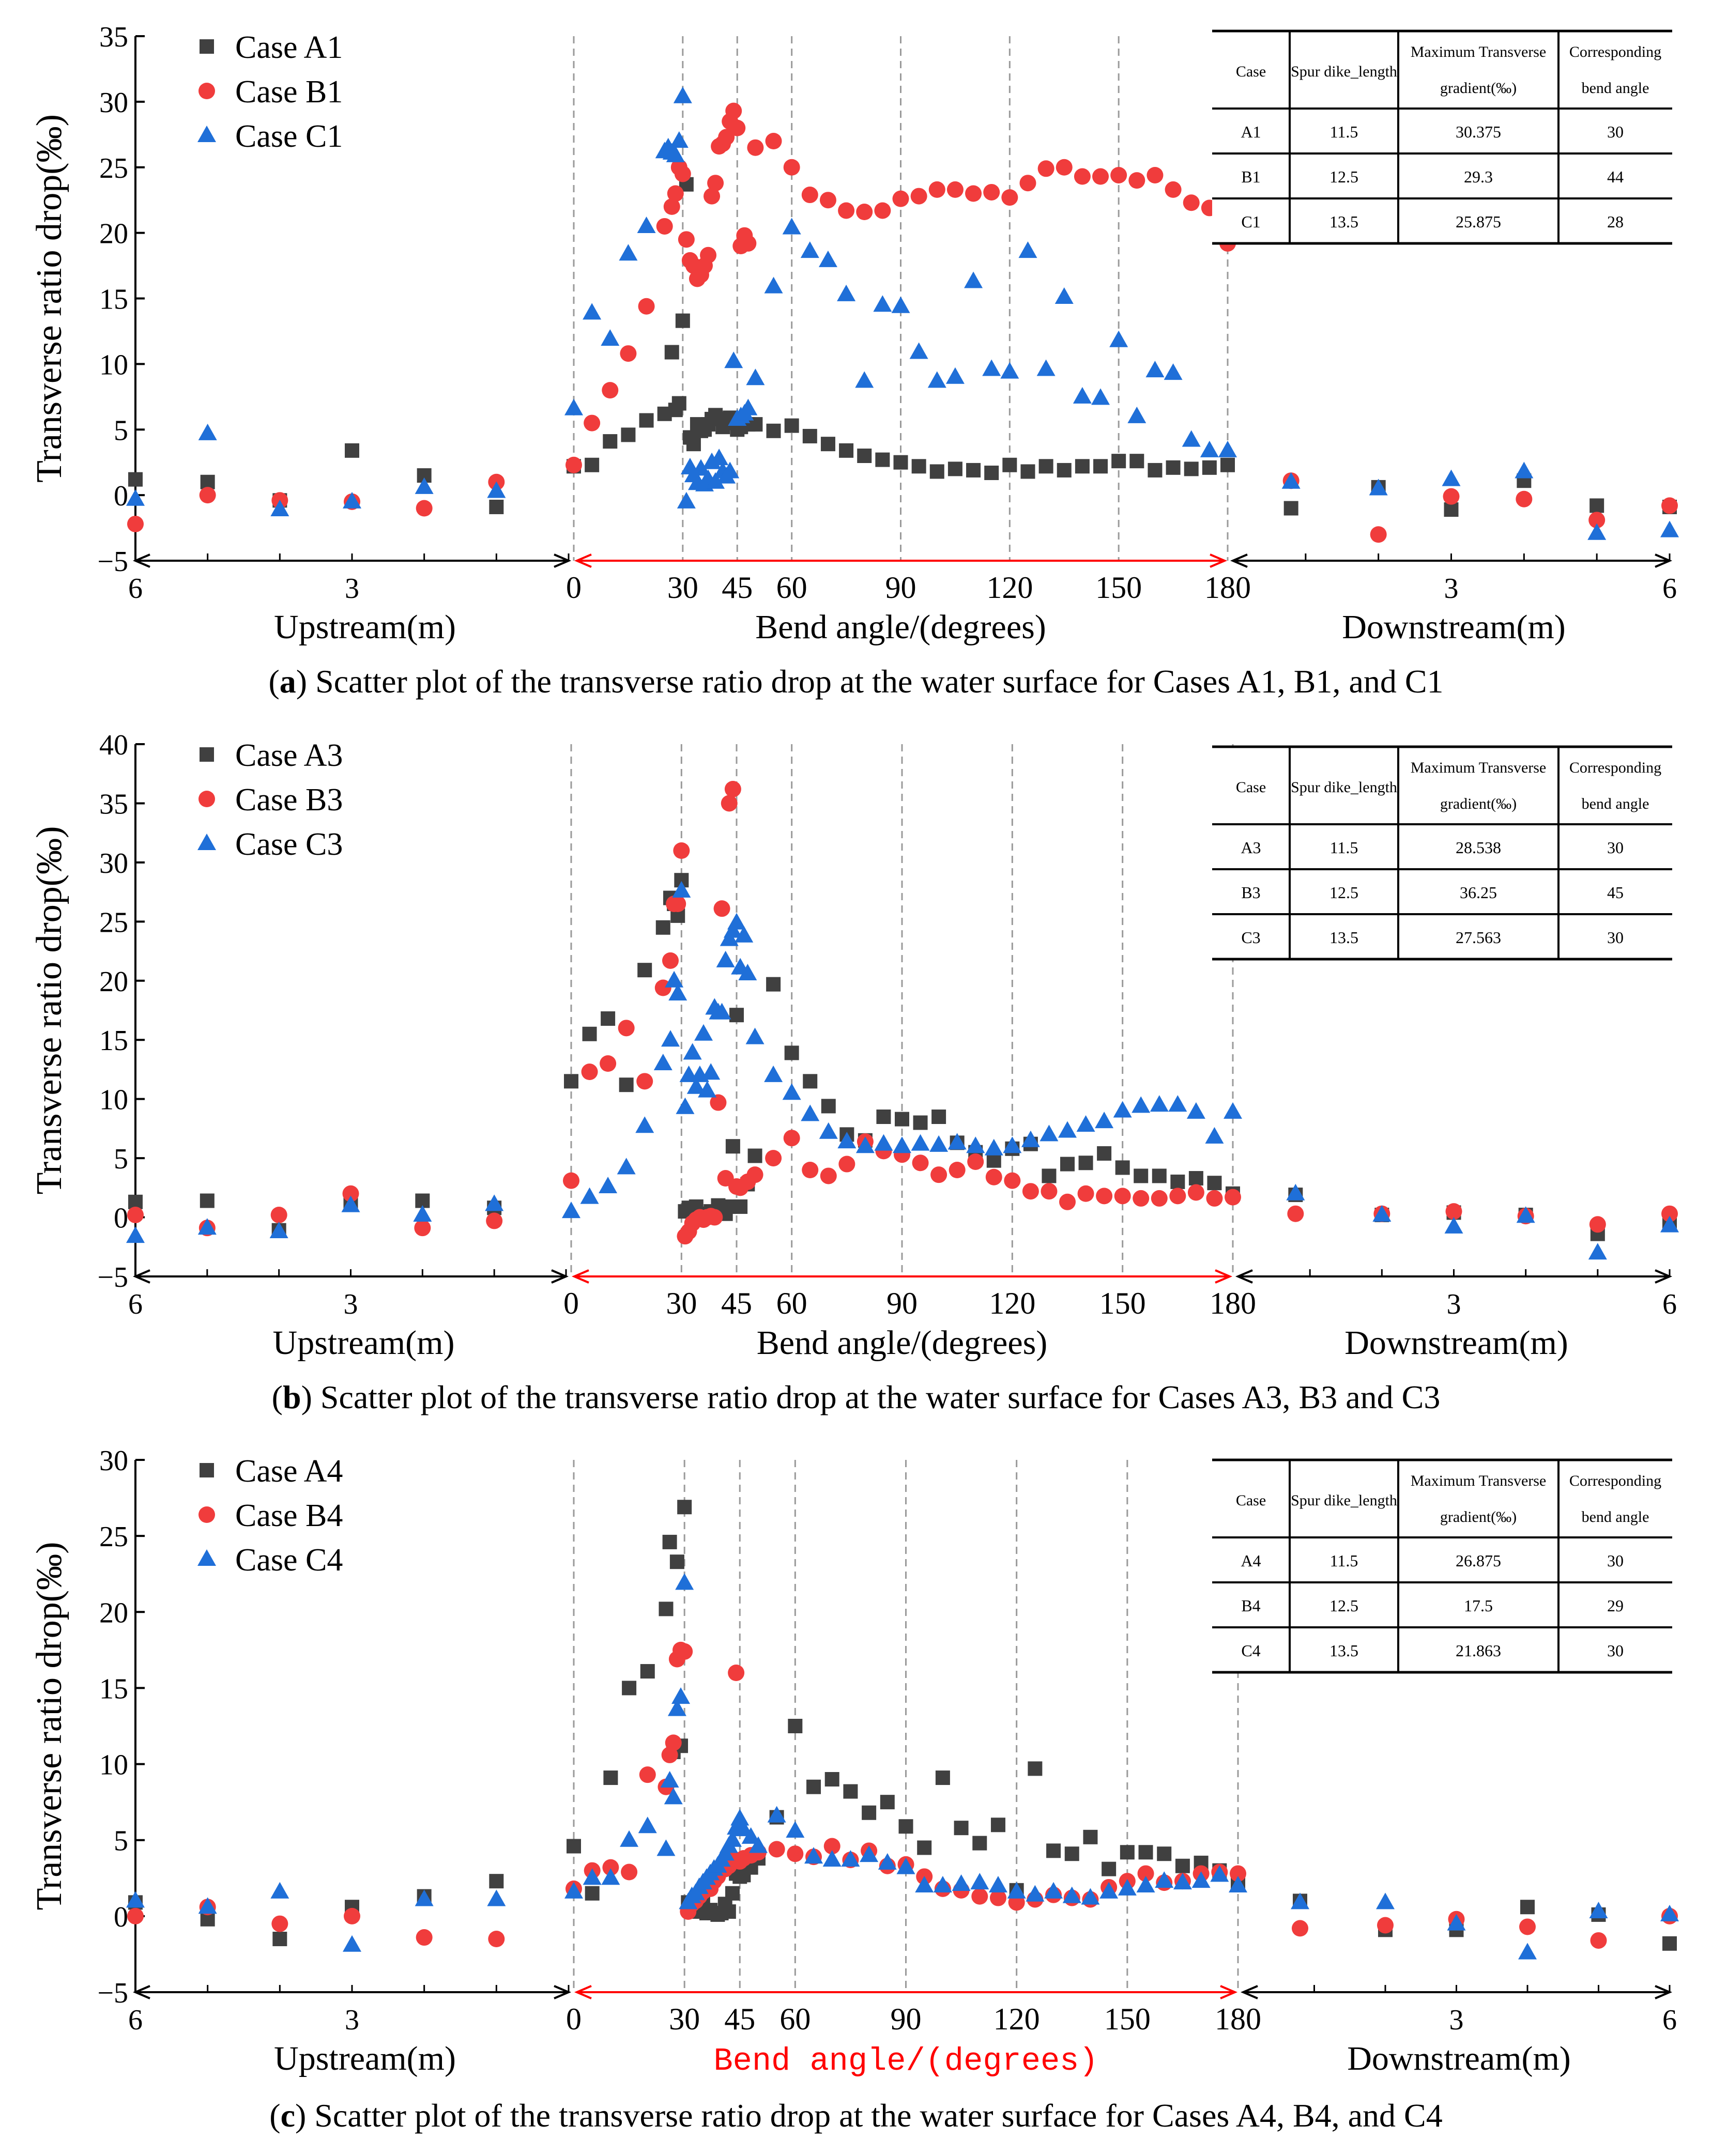  Describe the element at coordinates (113, 745) in the screenshot. I see `y-tick-label: 40` at that location.